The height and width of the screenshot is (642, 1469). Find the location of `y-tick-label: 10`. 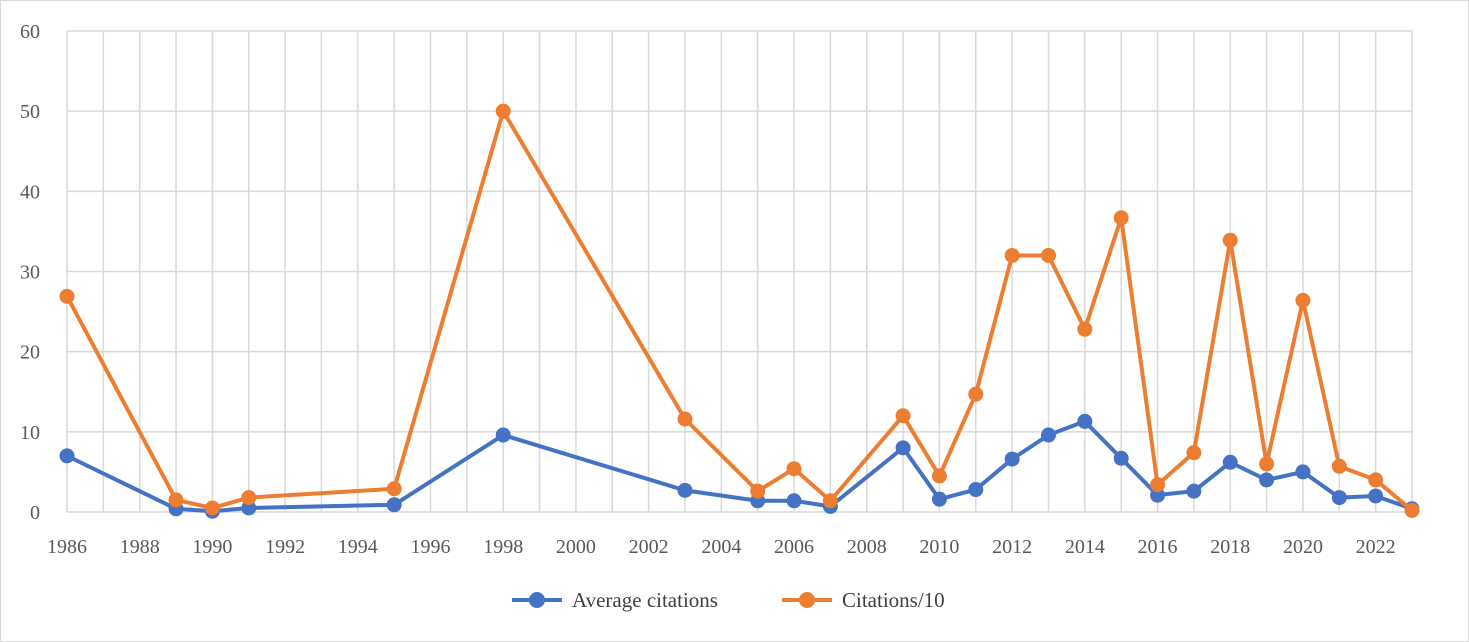

y-tick-label: 10 is located at coordinates (30, 433).